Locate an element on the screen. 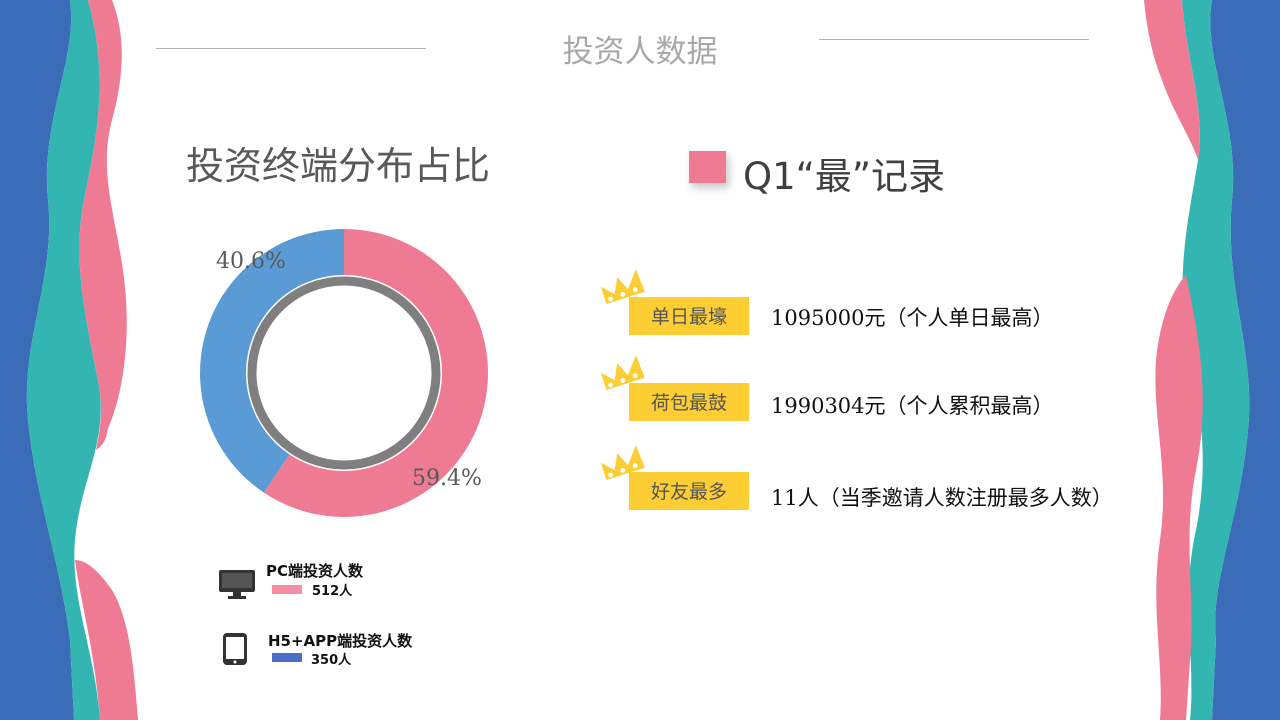  legend-label-pc: PC端投资人数 is located at coordinates (315, 571).